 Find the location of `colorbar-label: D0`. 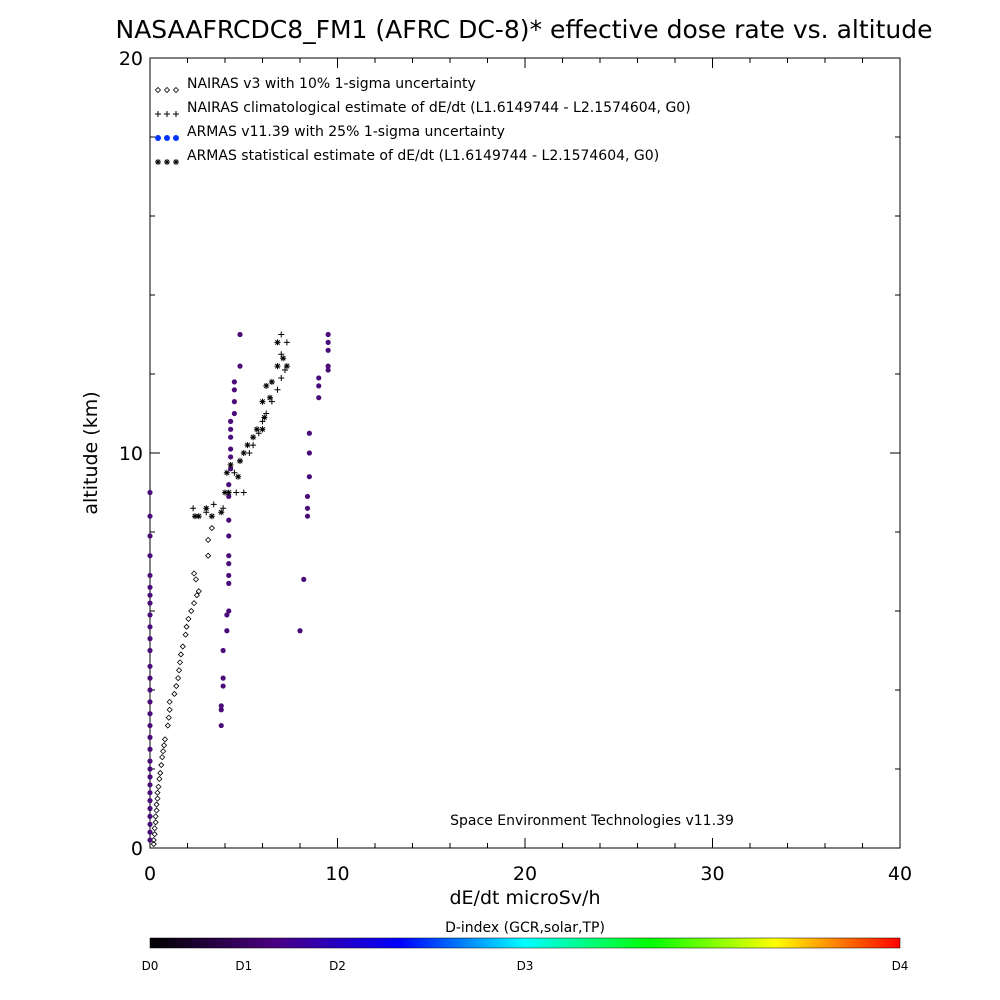

colorbar-label: D0 is located at coordinates (150, 966).